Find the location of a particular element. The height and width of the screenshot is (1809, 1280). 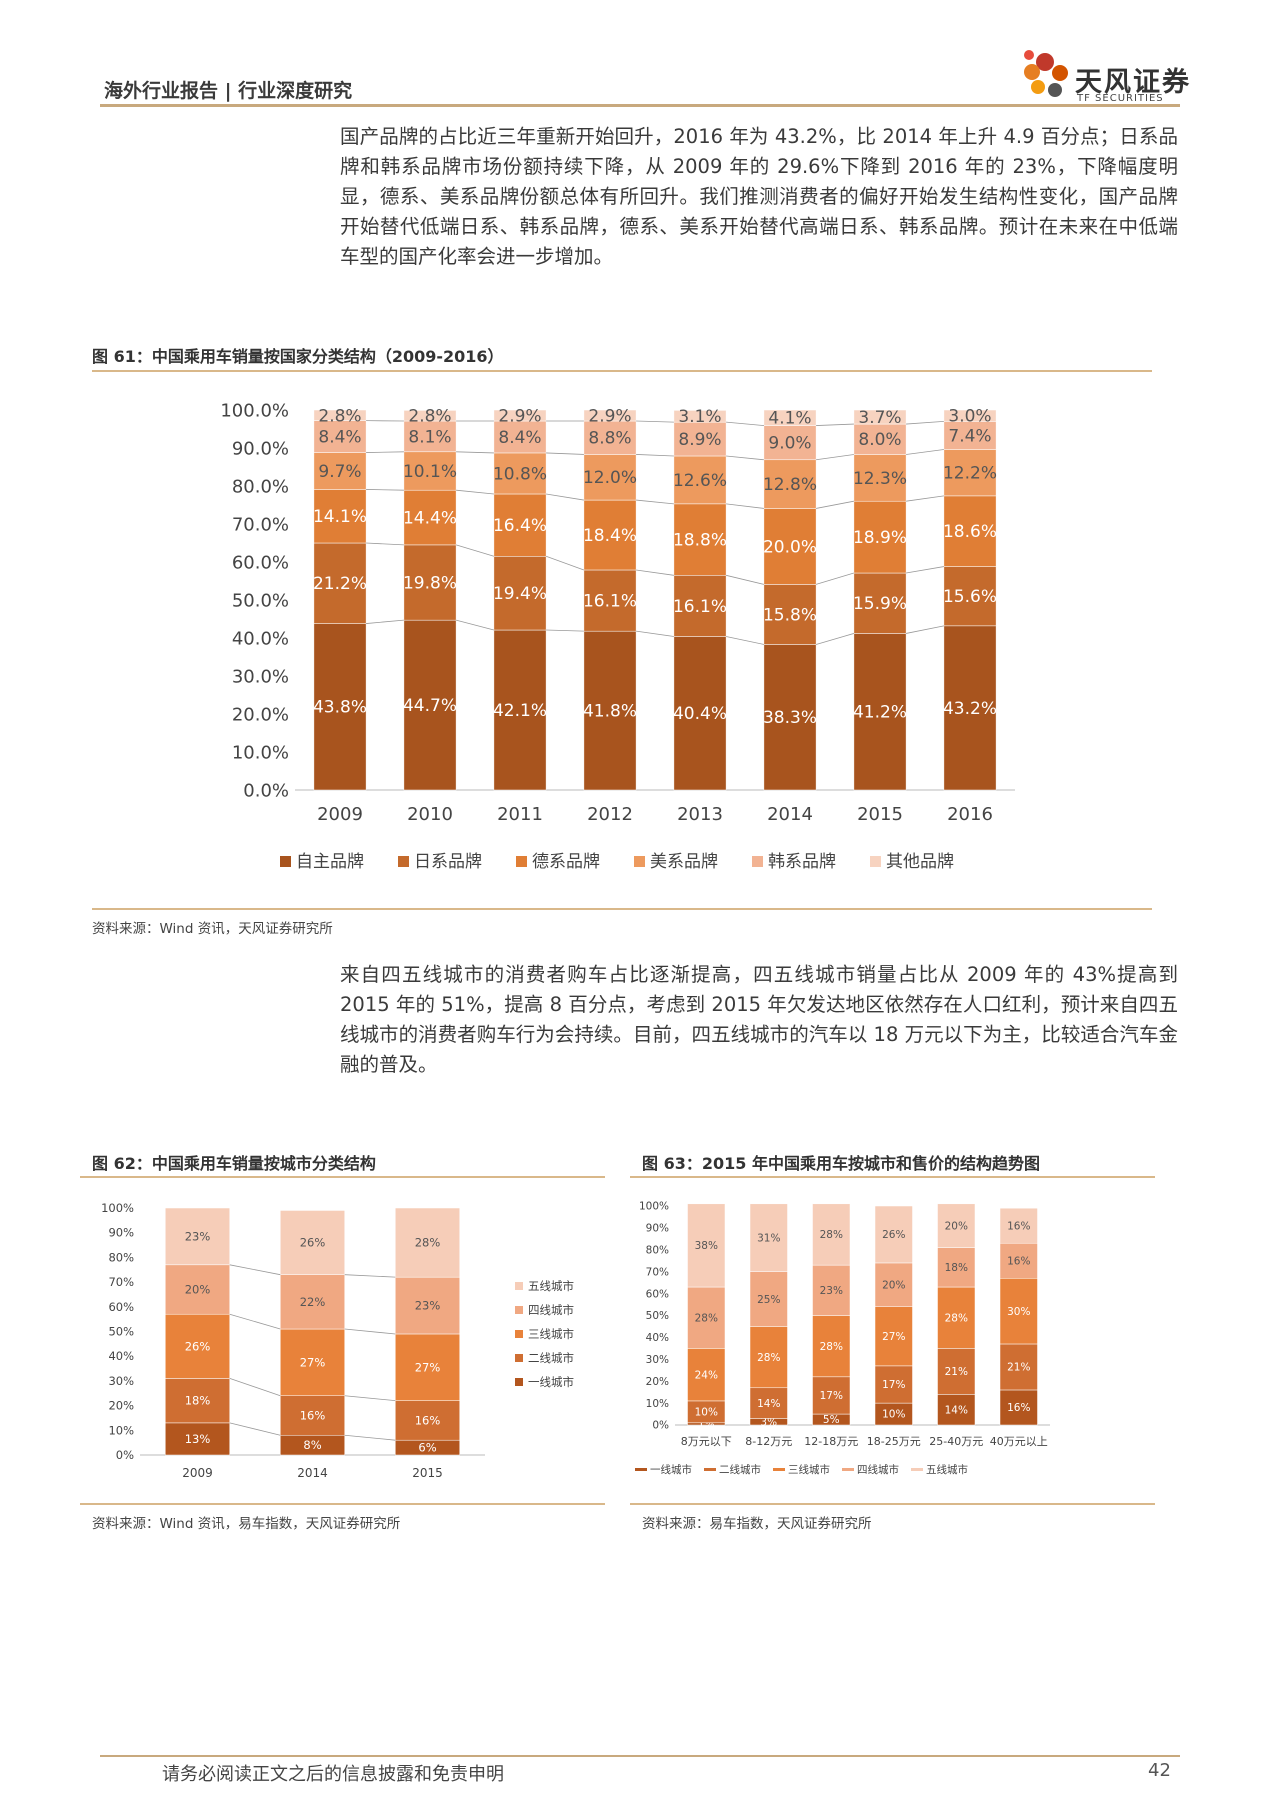

x-tick-label: 2011 is located at coordinates (520, 814).